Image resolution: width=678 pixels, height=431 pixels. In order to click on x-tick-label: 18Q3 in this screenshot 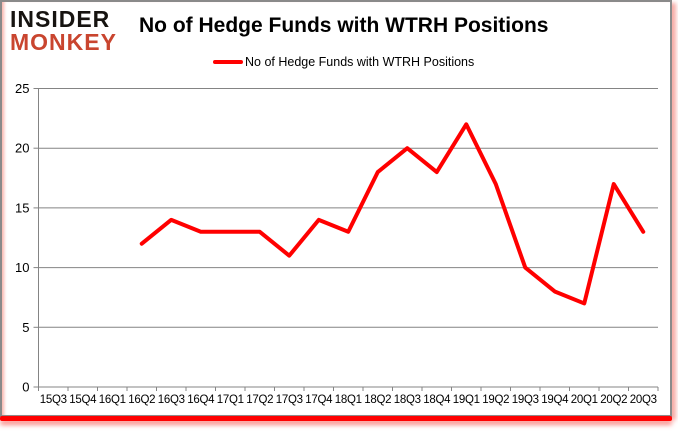, I will do `click(407, 400)`.